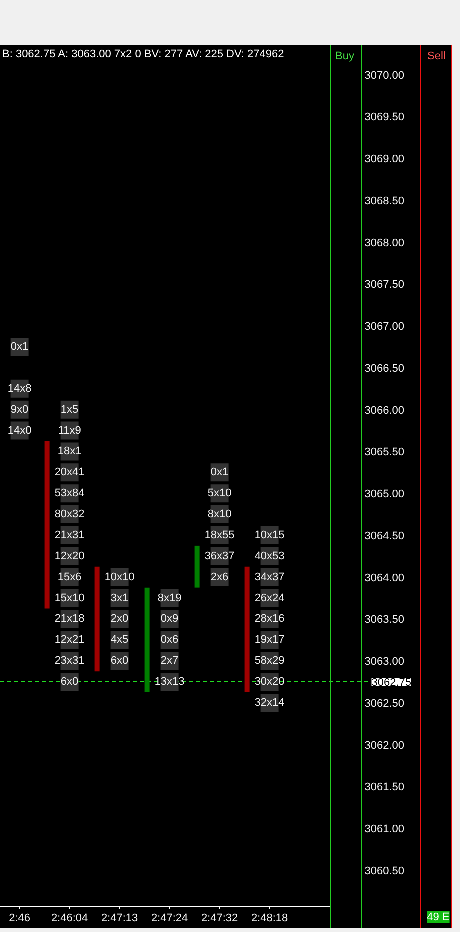 The height and width of the screenshot is (932, 460). What do you see at coordinates (384, 662) in the screenshot?
I see `y-tick-label: 3063.00` at bounding box center [384, 662].